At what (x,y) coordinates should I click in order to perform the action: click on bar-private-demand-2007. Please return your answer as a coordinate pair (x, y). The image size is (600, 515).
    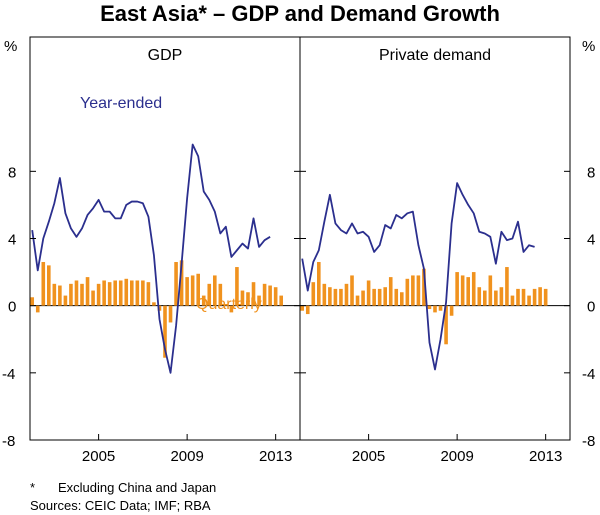
    Looking at the image, I should click on (413, 290).